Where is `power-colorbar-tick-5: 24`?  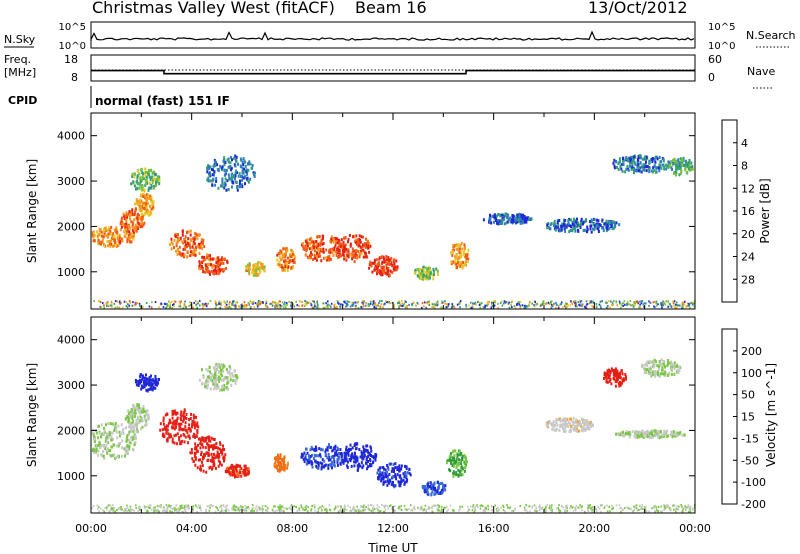 power-colorbar-tick-5: 24 is located at coordinates (748, 257).